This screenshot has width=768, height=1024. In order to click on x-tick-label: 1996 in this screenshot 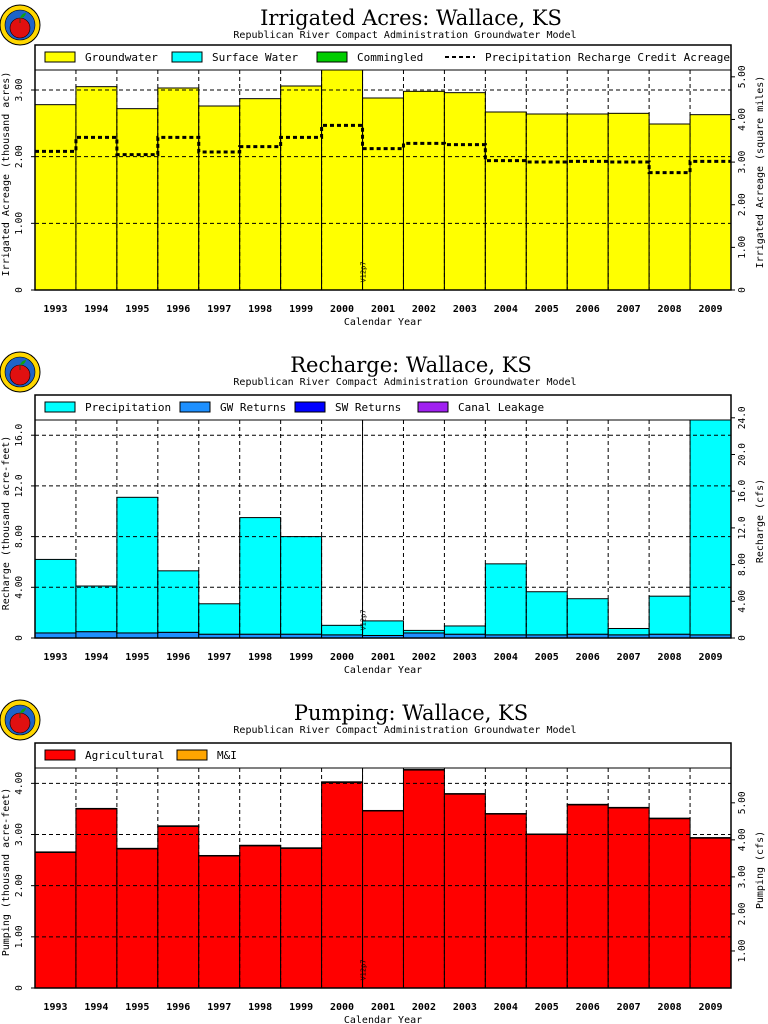, I will do `click(178, 1007)`.